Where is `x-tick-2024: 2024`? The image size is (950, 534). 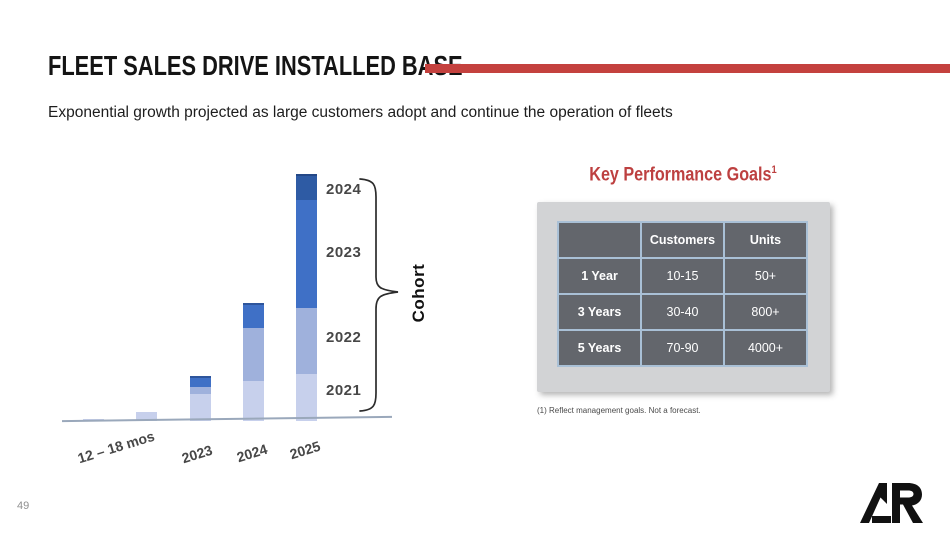
x-tick-2024: 2024 is located at coordinates (252, 453).